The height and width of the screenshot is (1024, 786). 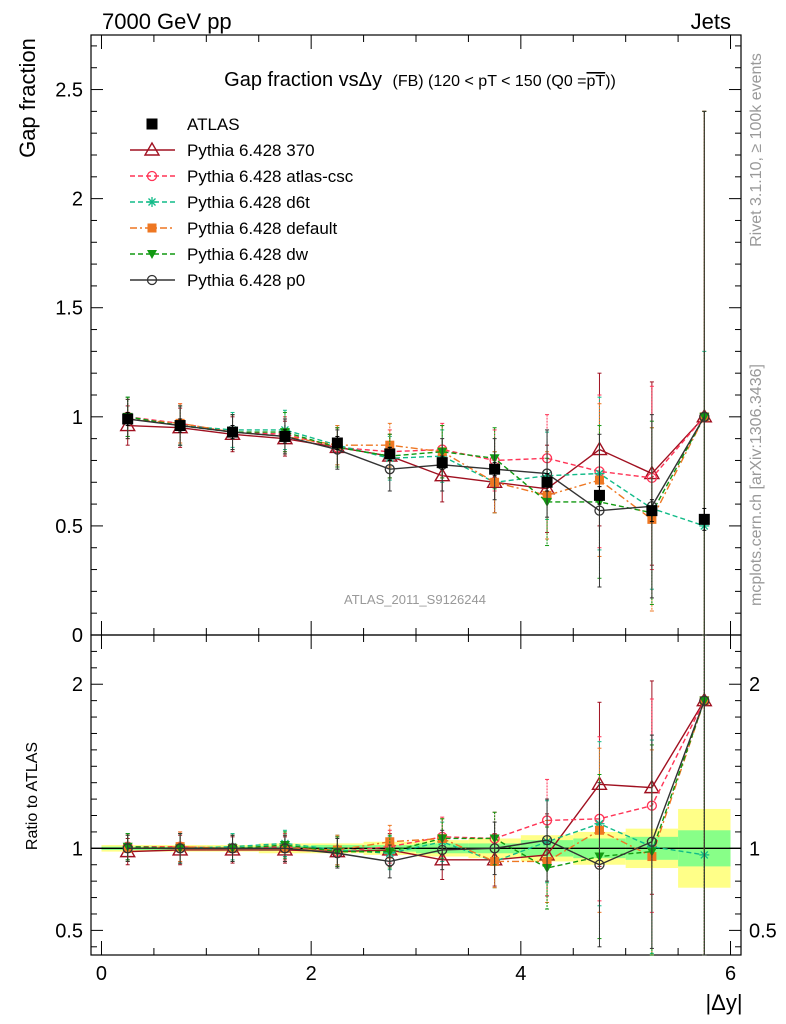 What do you see at coordinates (251, 150) in the screenshot?
I see `legend-label: Pythia 6.428 370` at bounding box center [251, 150].